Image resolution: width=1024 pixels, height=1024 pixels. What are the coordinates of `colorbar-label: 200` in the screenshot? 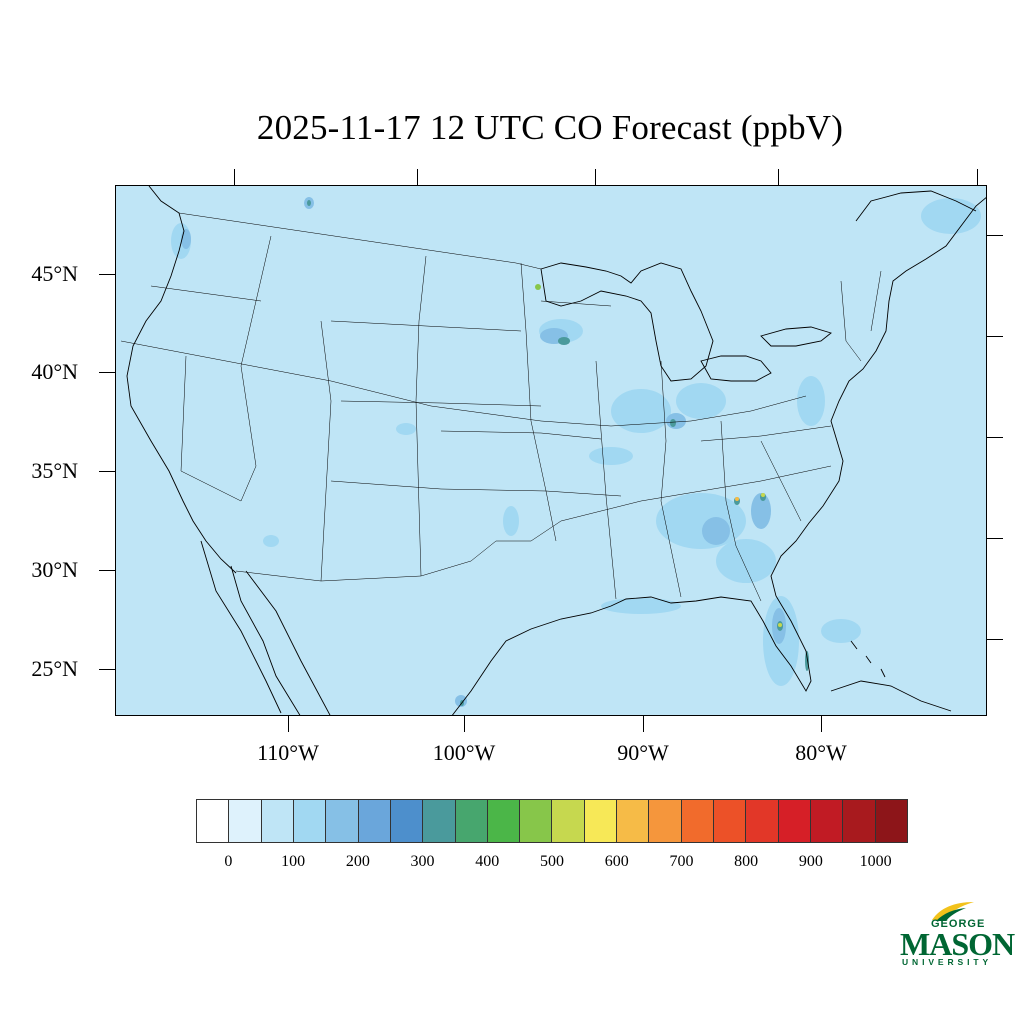 It's located at (357, 861).